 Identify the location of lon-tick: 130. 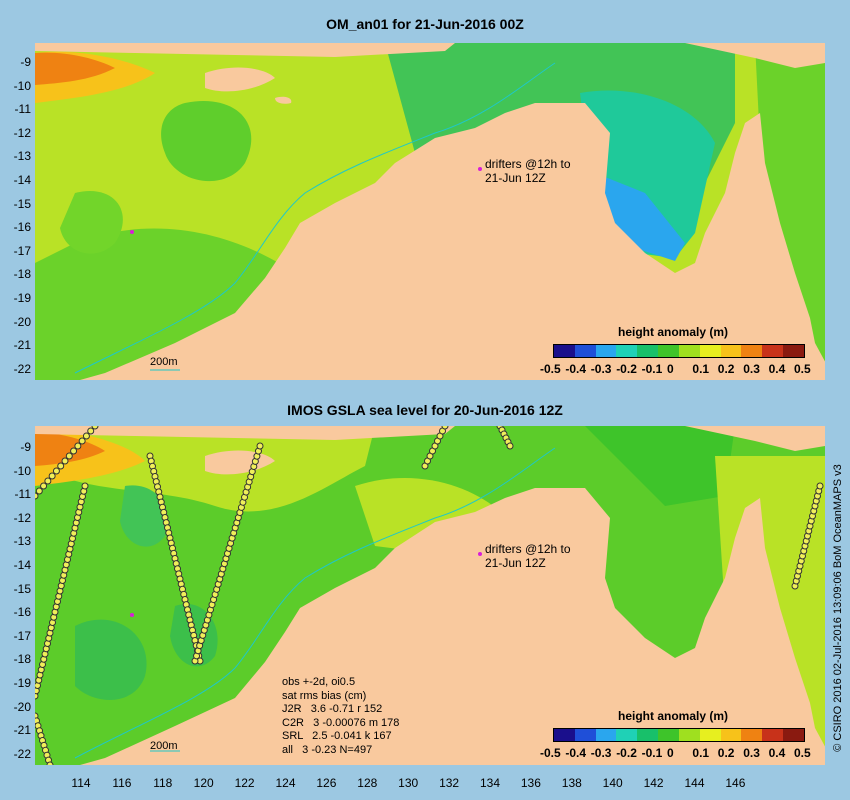
(408, 783).